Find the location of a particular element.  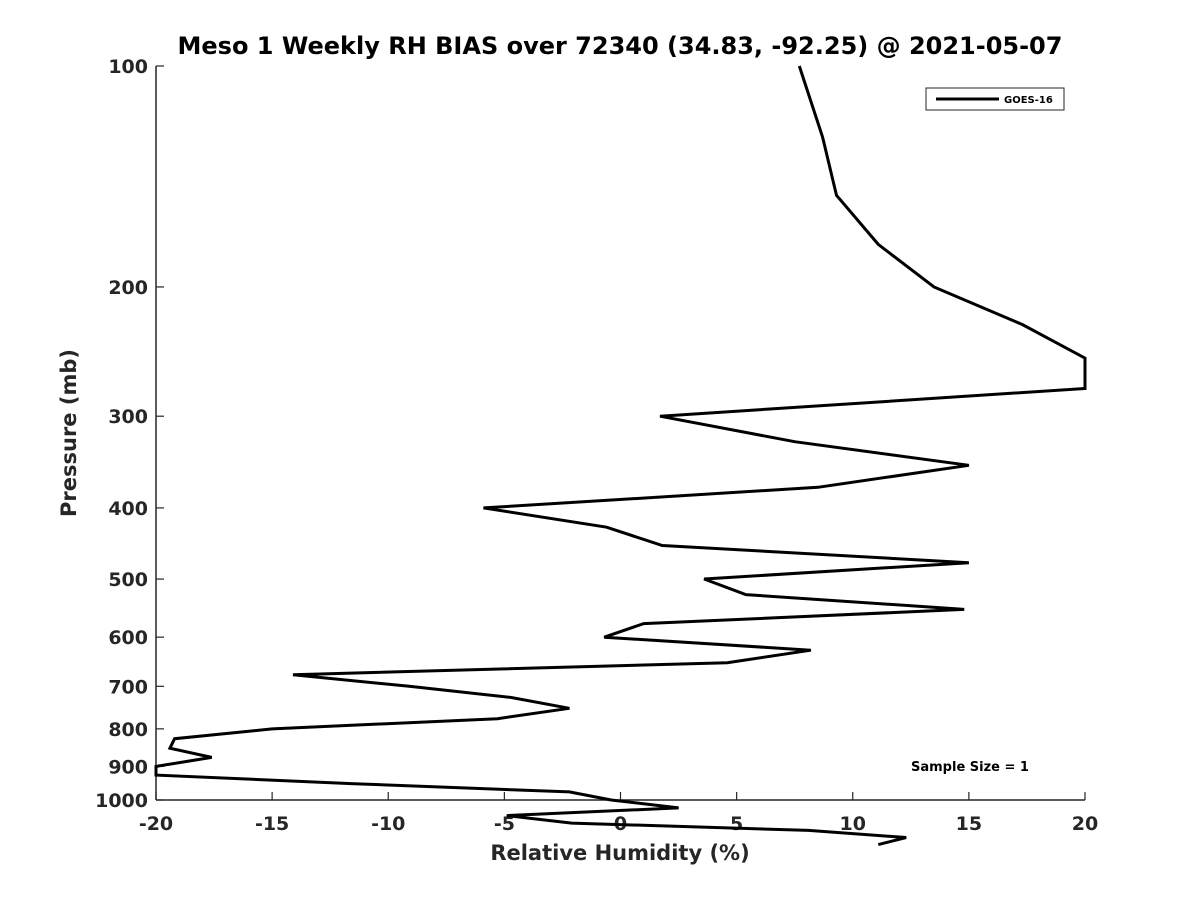

y-tick-label: 200 is located at coordinates (128, 288).